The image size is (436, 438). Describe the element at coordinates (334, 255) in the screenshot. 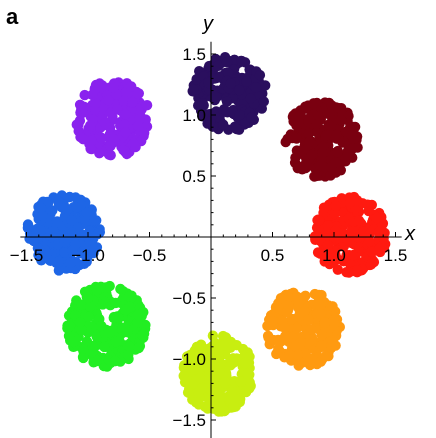

I see `x-tick-label: 1.0` at that location.